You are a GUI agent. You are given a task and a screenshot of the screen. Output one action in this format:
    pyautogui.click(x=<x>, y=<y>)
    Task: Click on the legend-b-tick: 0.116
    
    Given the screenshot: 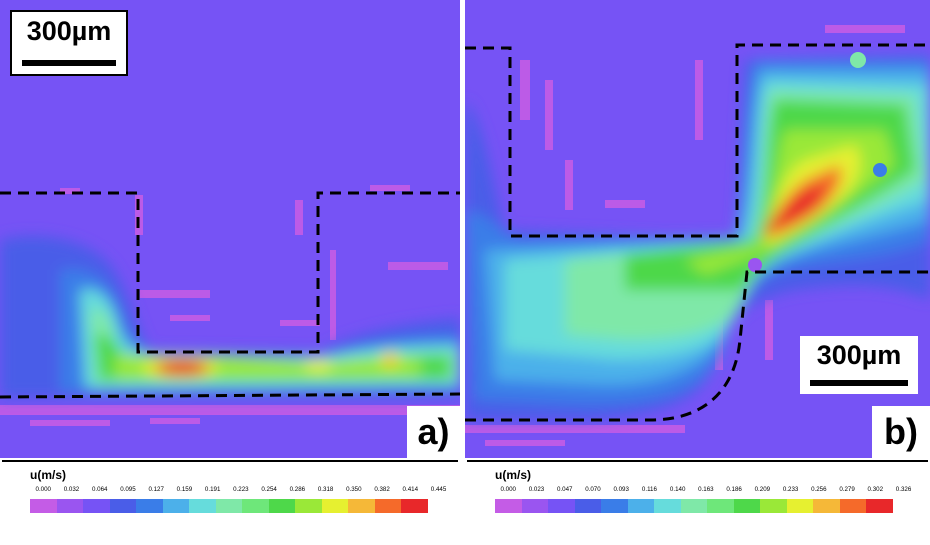 What is the action you would take?
    pyautogui.click(x=649, y=489)
    